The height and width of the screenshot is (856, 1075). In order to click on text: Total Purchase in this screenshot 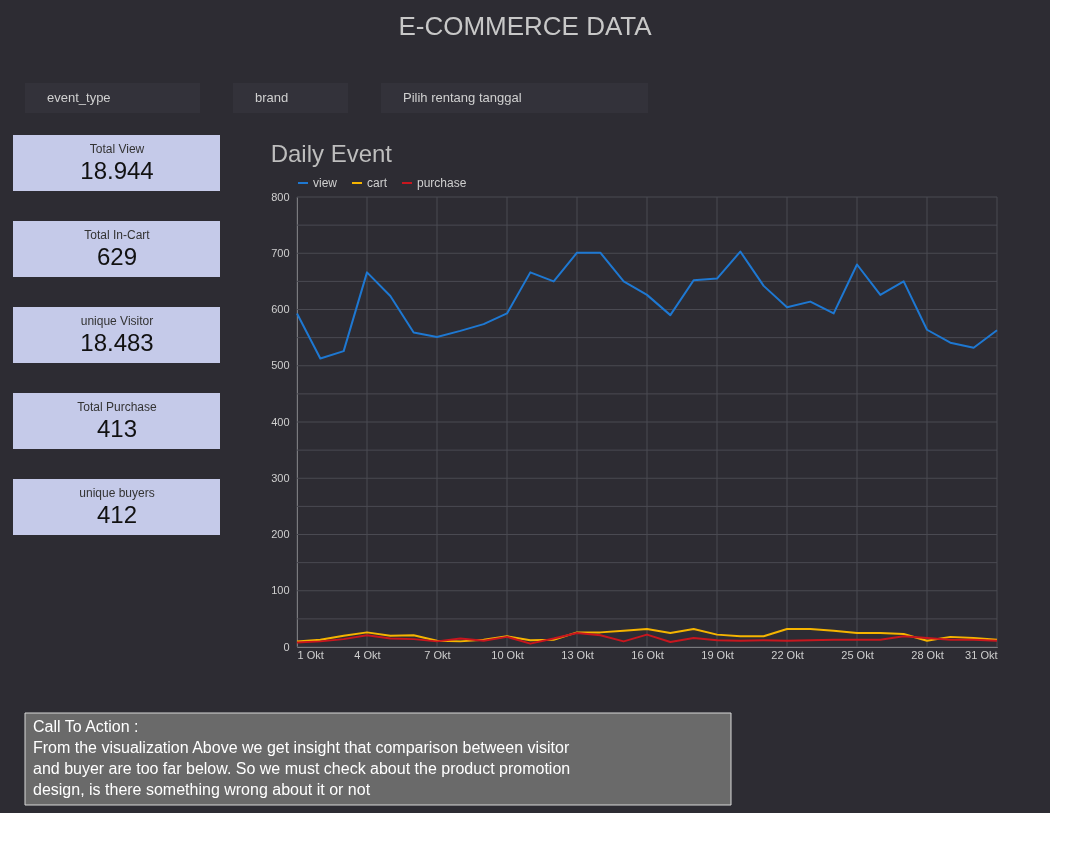, I will do `click(117, 407)`.